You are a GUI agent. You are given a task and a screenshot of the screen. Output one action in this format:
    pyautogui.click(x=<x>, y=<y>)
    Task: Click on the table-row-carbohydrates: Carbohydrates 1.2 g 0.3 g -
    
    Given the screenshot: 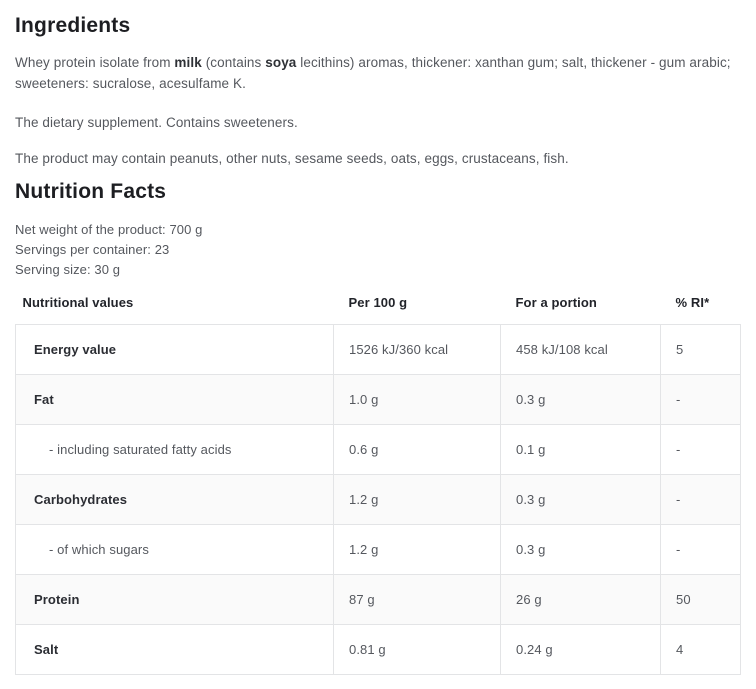 What is the action you would take?
    pyautogui.click(x=378, y=499)
    